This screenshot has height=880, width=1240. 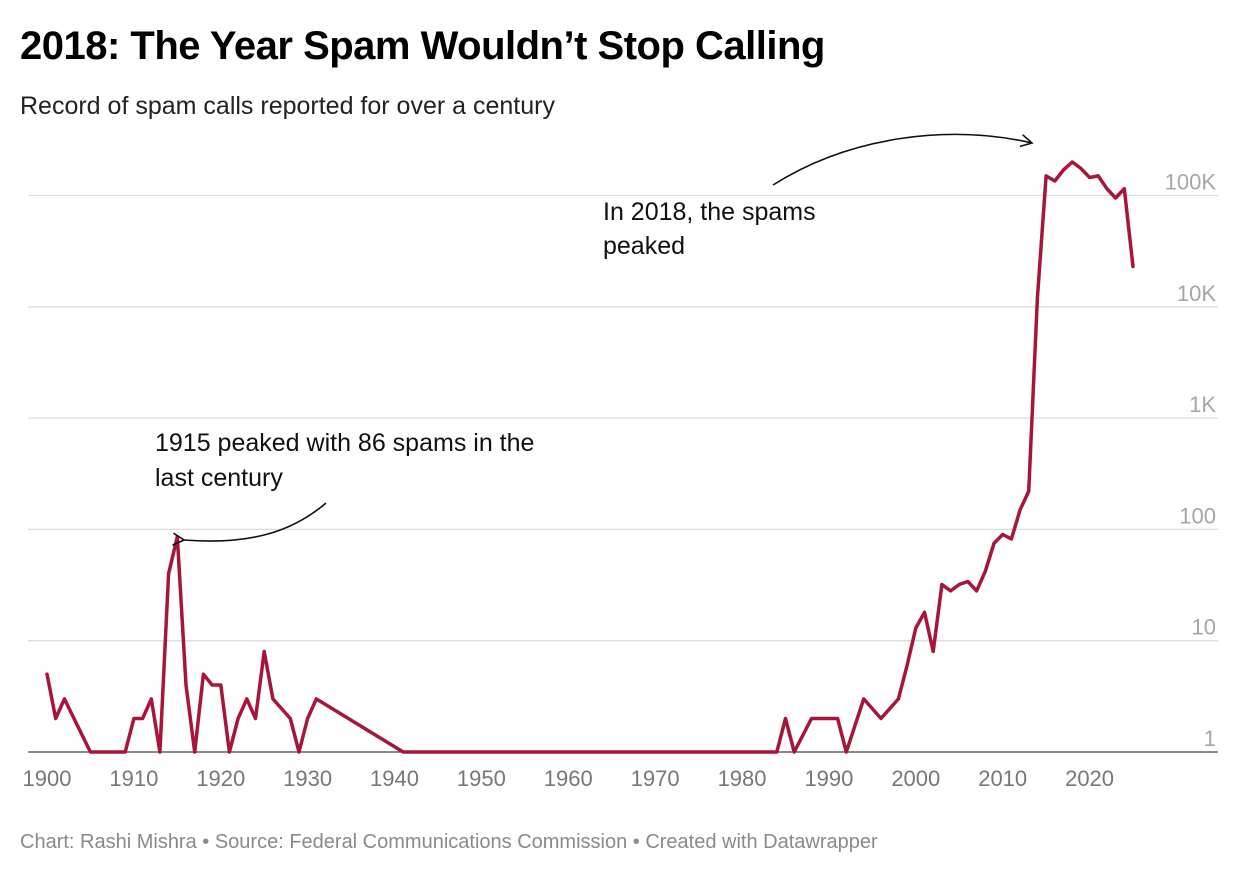 I want to click on y-tick-label: 1K, so click(x=1202, y=404).